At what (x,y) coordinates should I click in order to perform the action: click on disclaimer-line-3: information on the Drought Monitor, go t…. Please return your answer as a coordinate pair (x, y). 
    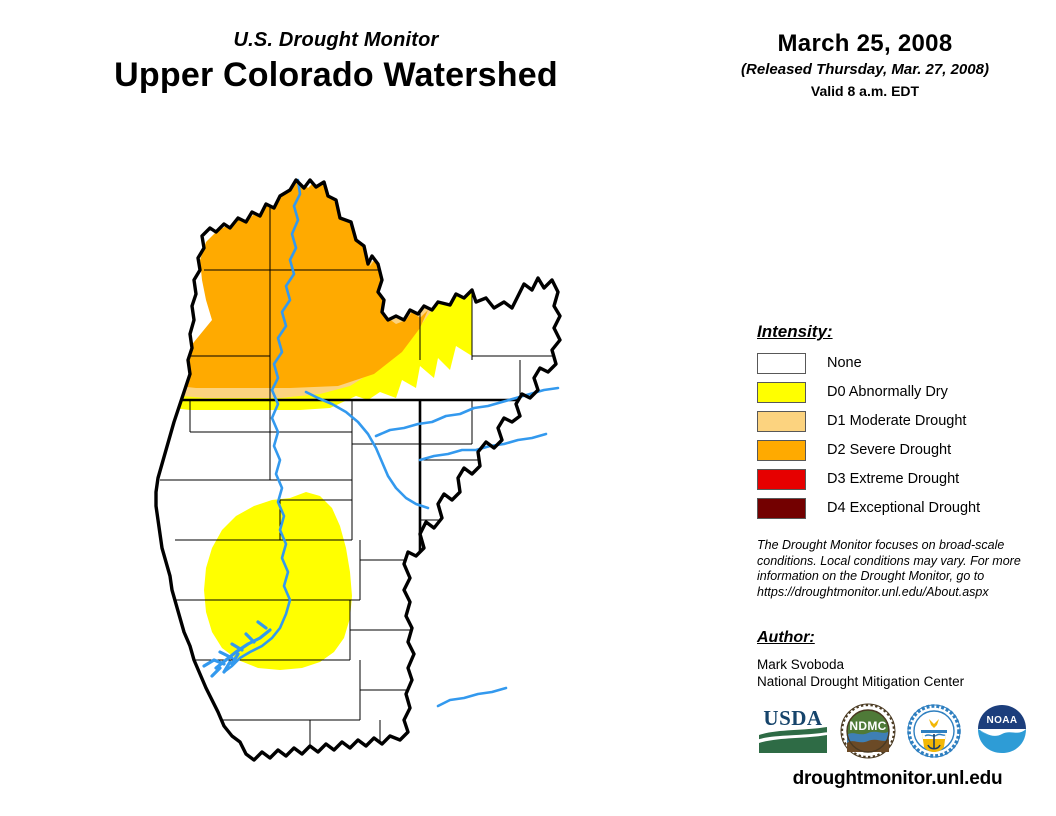
    Looking at the image, I should click on (871, 576).